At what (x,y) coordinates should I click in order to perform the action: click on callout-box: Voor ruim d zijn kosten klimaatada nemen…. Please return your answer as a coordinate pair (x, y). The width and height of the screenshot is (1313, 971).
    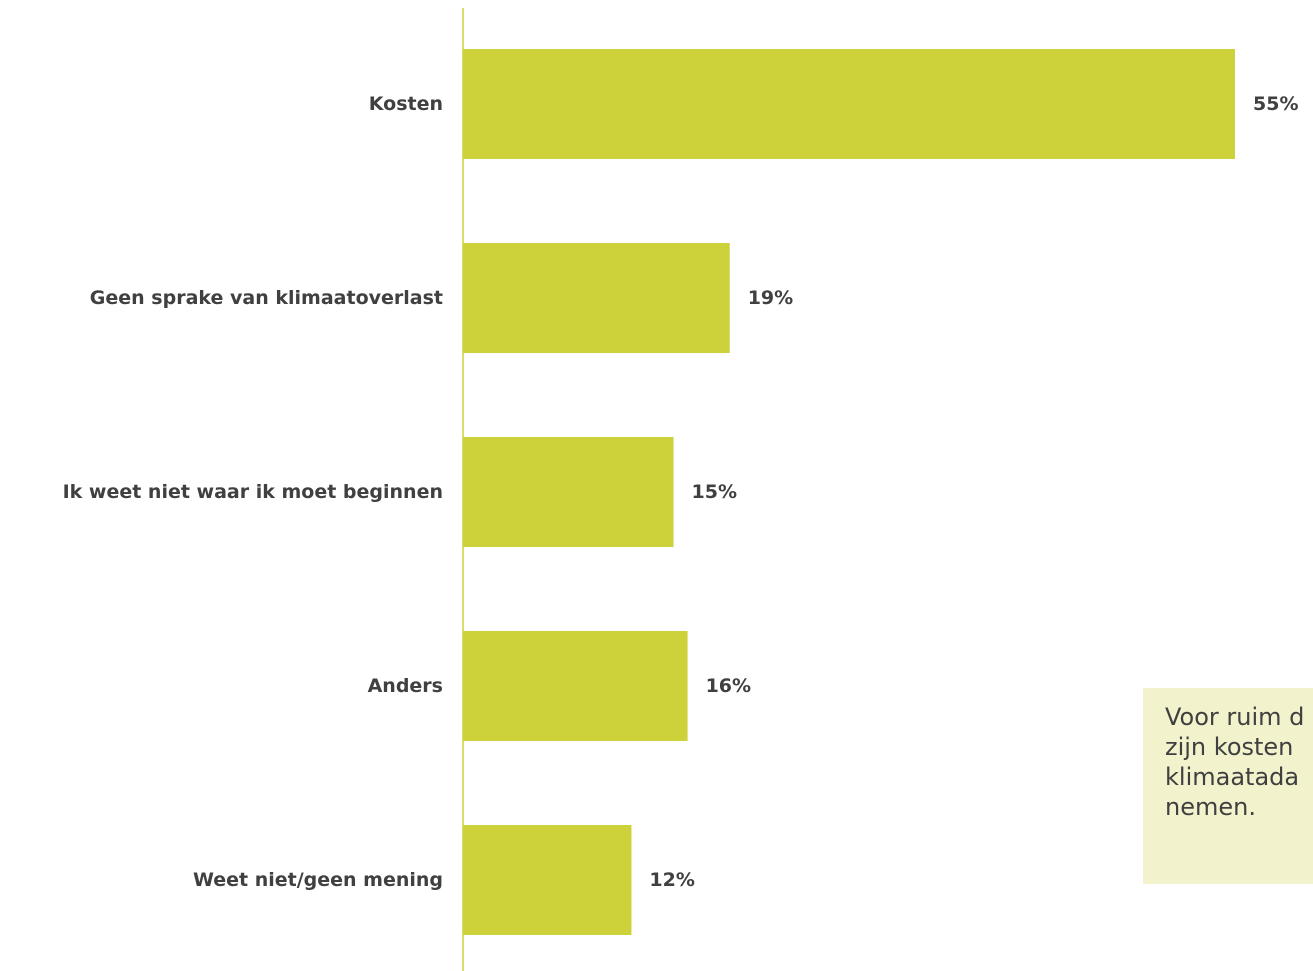
    Looking at the image, I should click on (1228, 786).